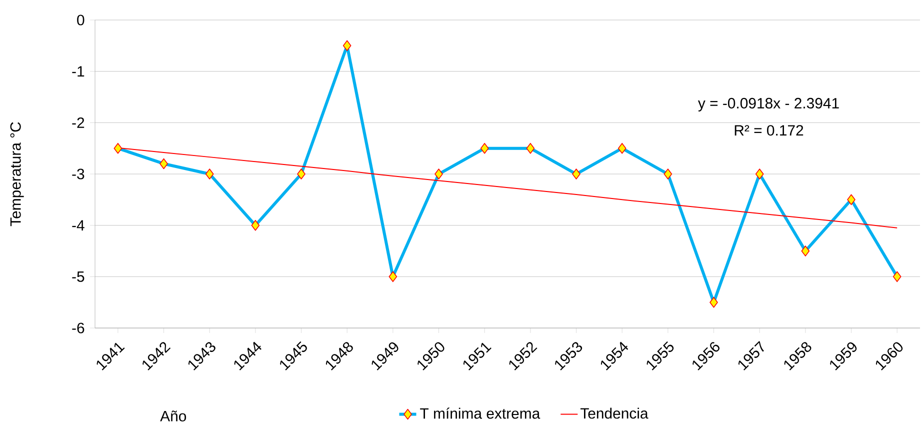 The image size is (922, 434). I want to click on x-axis-title: Año, so click(173, 416).